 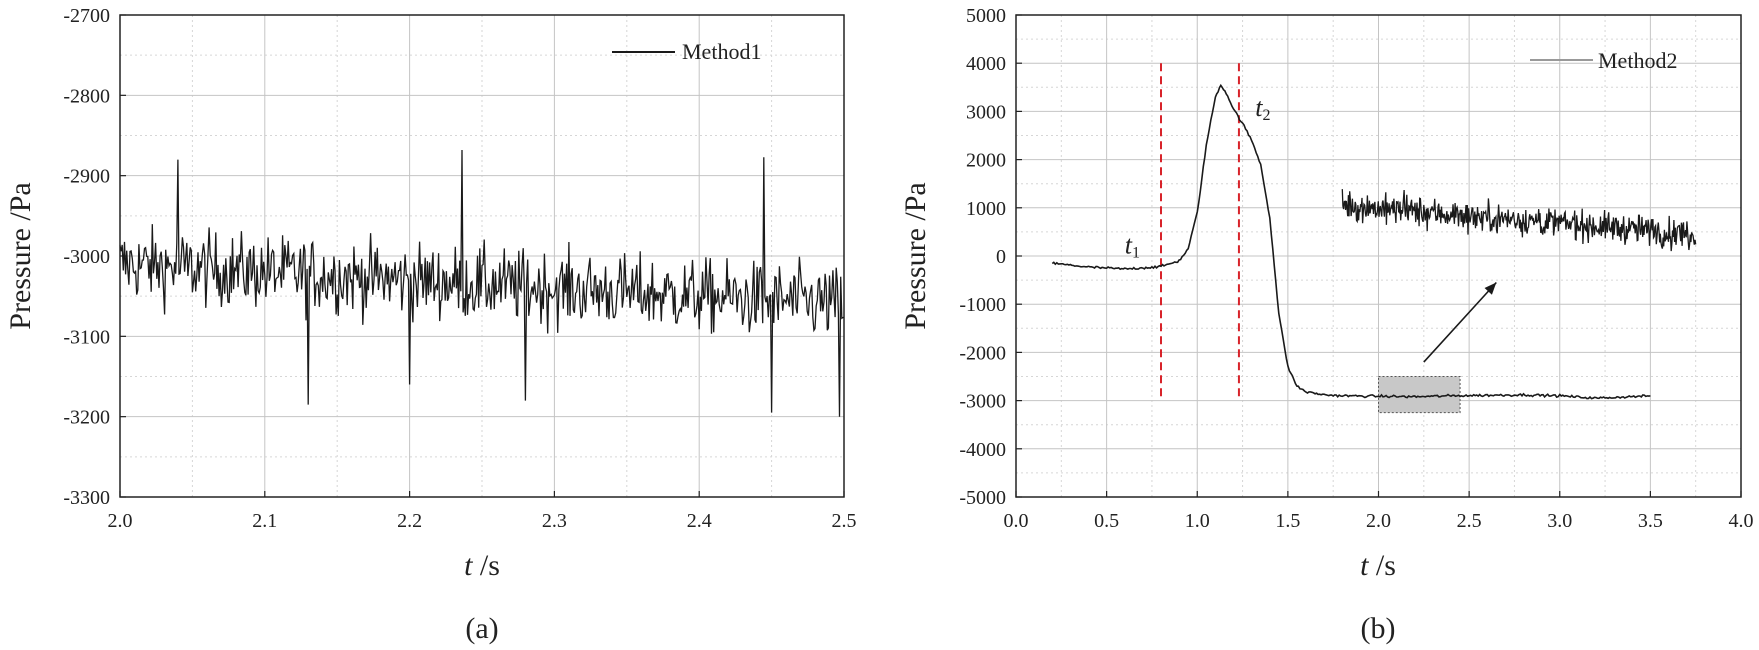 What do you see at coordinates (1378, 521) in the screenshot?
I see `chart-b-xtick-label: 2.0` at bounding box center [1378, 521].